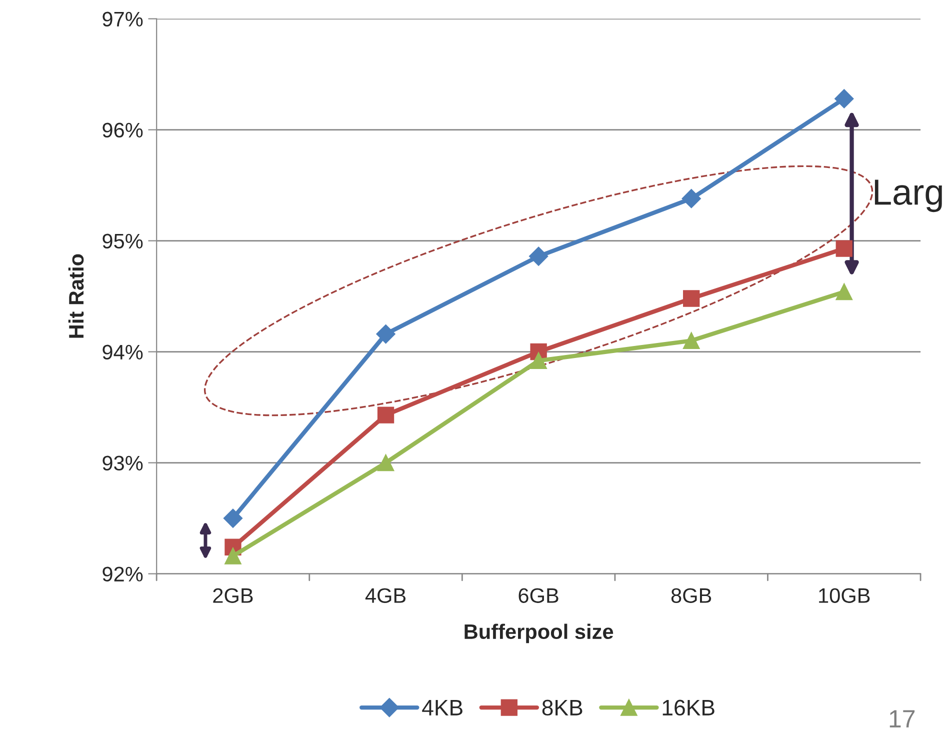 The width and height of the screenshot is (949, 751). What do you see at coordinates (688, 708) in the screenshot?
I see `legend-label: 16KB` at bounding box center [688, 708].